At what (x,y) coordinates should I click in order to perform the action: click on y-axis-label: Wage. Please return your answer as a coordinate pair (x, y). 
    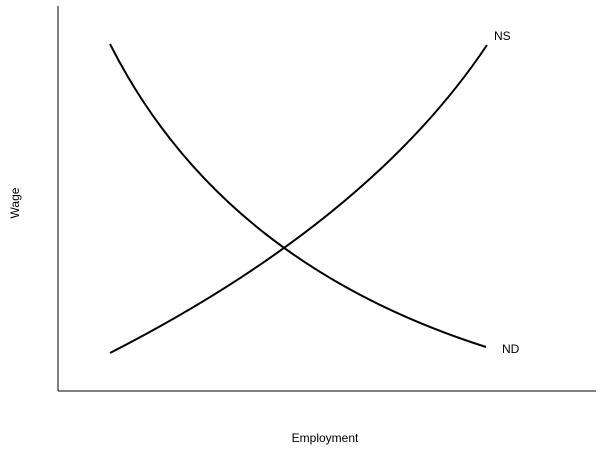
    Looking at the image, I should click on (15, 202).